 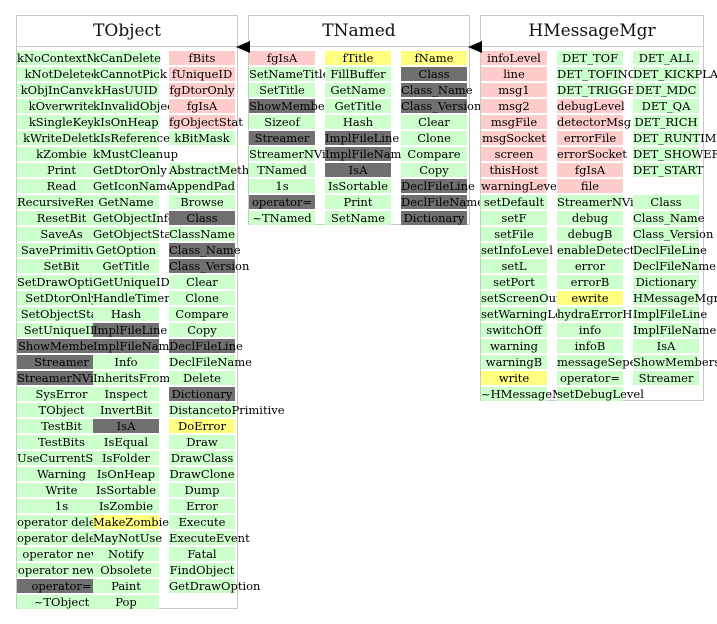 What do you see at coordinates (61, 410) in the screenshot?
I see `member-tobject-tobject: TObject` at bounding box center [61, 410].